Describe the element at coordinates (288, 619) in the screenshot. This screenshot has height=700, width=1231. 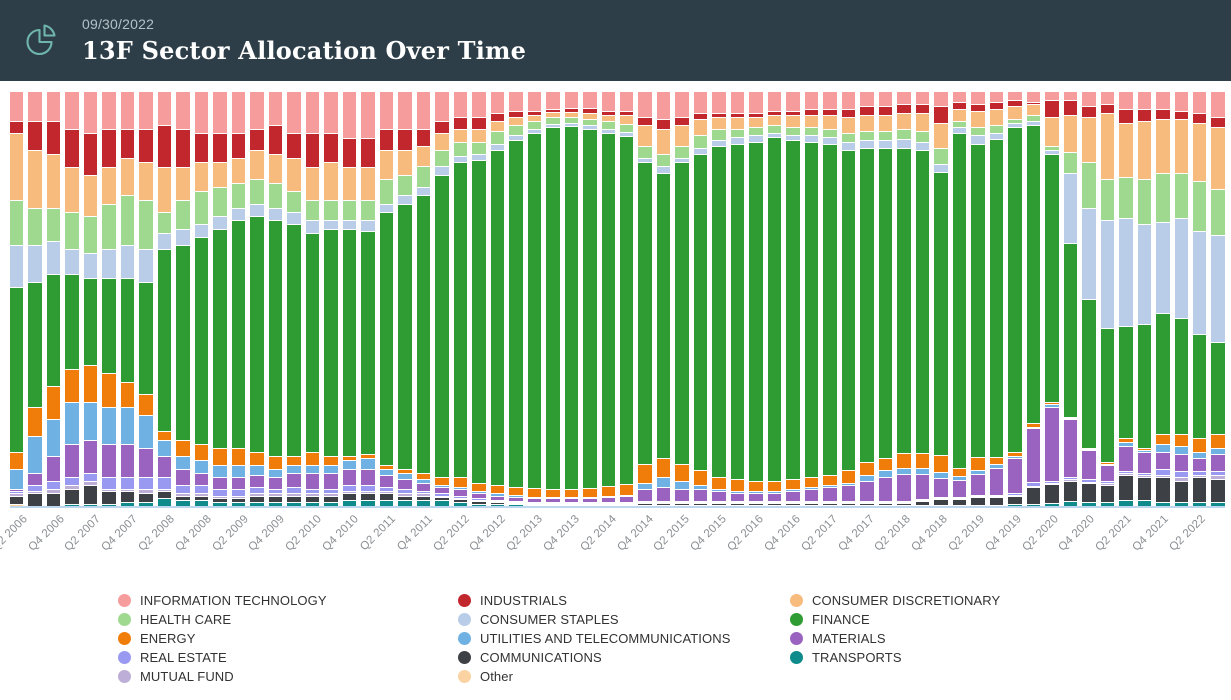
I see `legend-item: HEALTH CARE` at that location.